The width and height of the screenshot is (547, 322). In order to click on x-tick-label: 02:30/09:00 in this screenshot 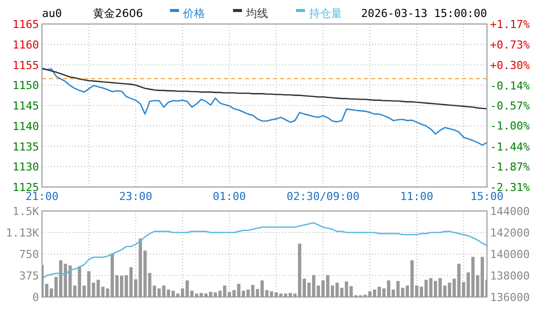, I will do `click(323, 196)`.